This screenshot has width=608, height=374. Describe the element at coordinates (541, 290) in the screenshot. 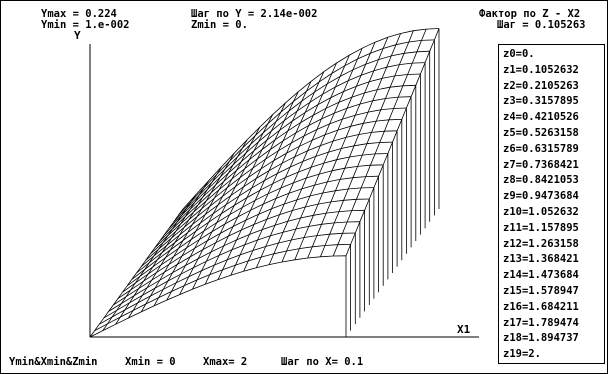

I see `z-level-15: z15=1.578947` at that location.